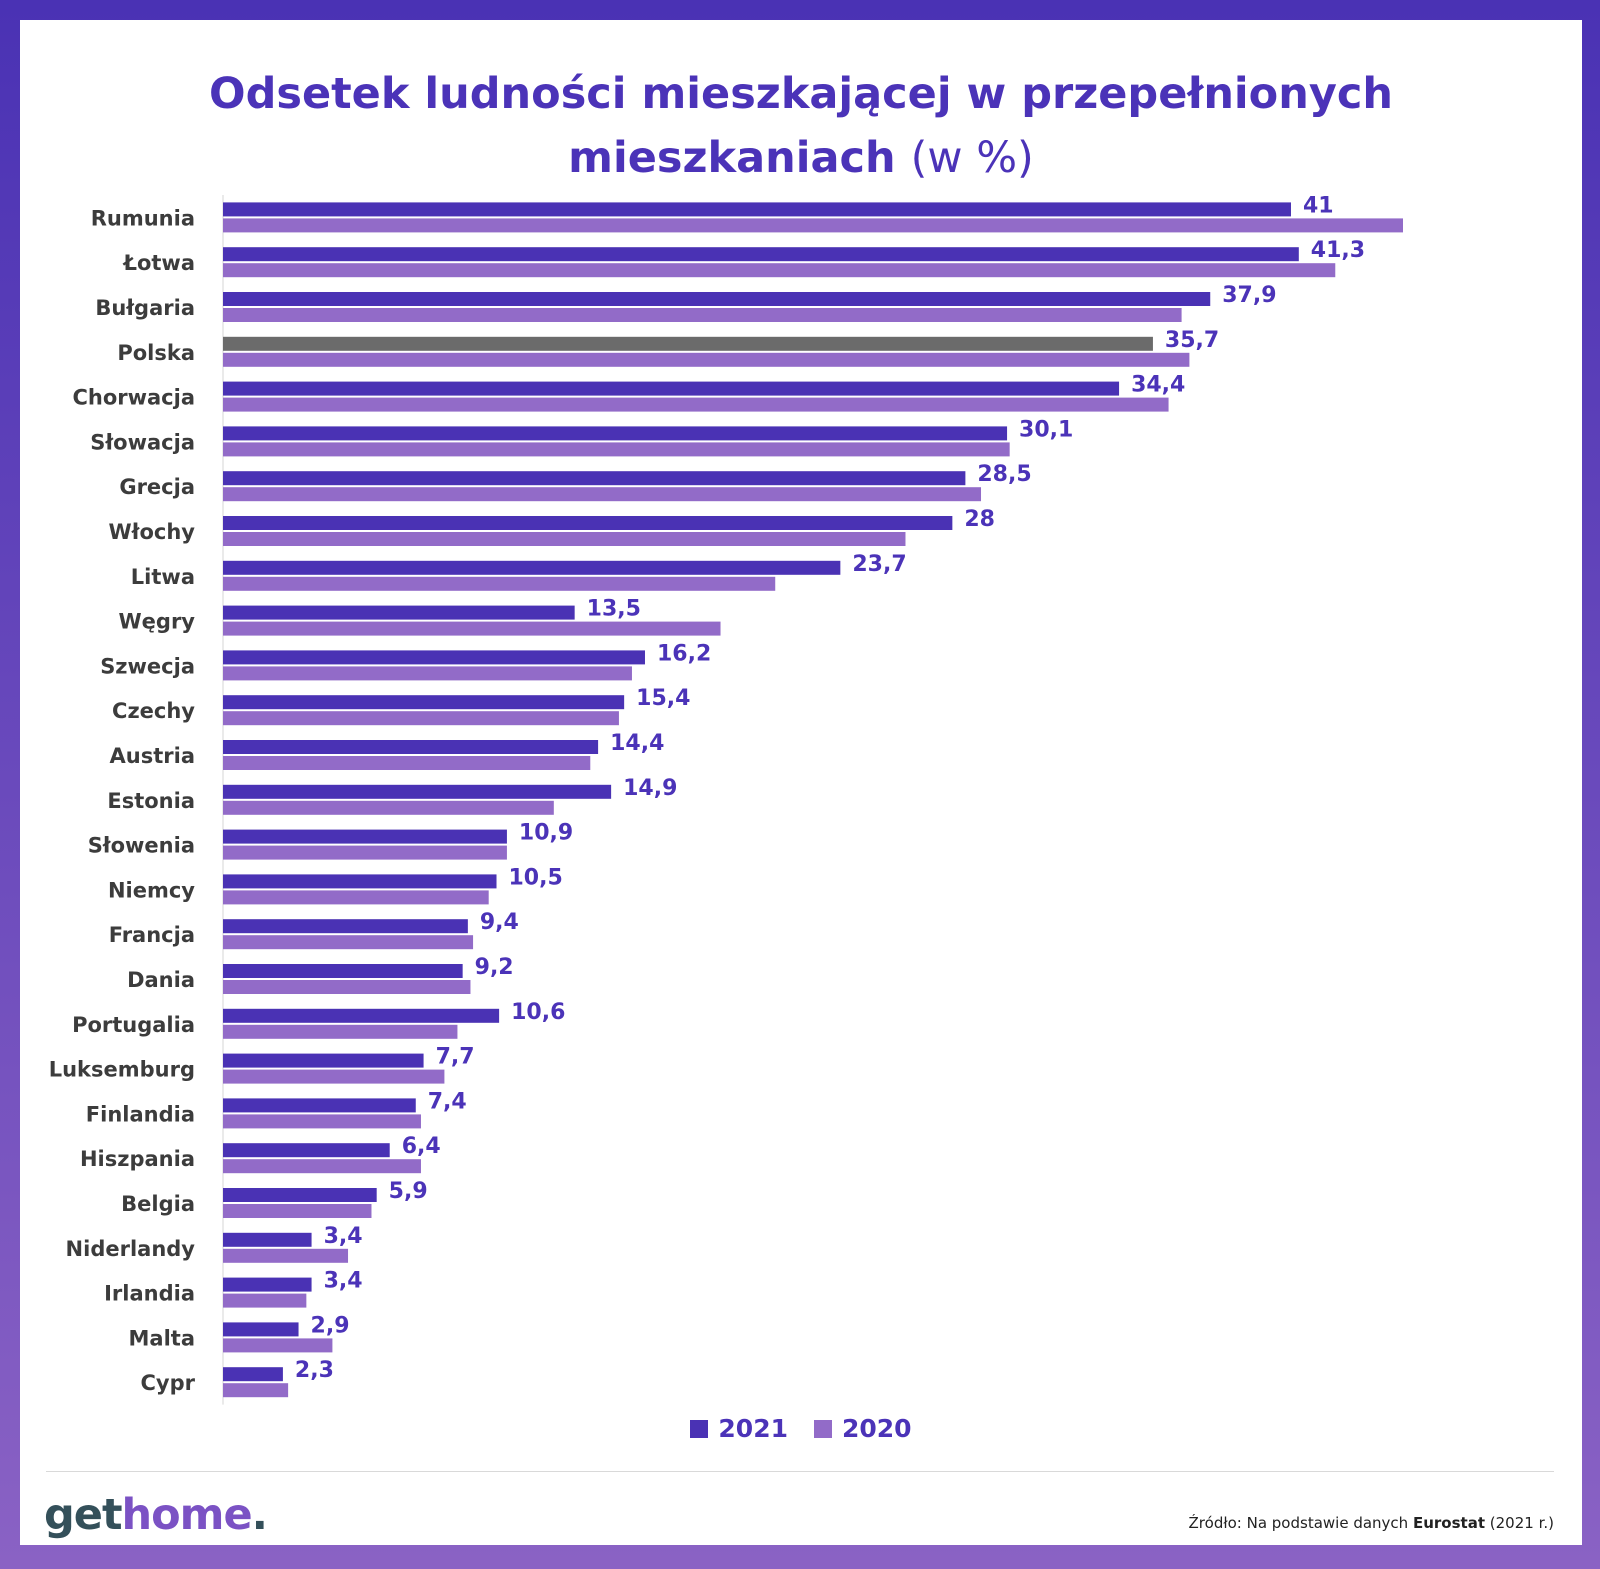 This screenshot has height=1569, width=1600. What do you see at coordinates (265, 1300) in the screenshot?
I see `bar-2020-irlandia` at bounding box center [265, 1300].